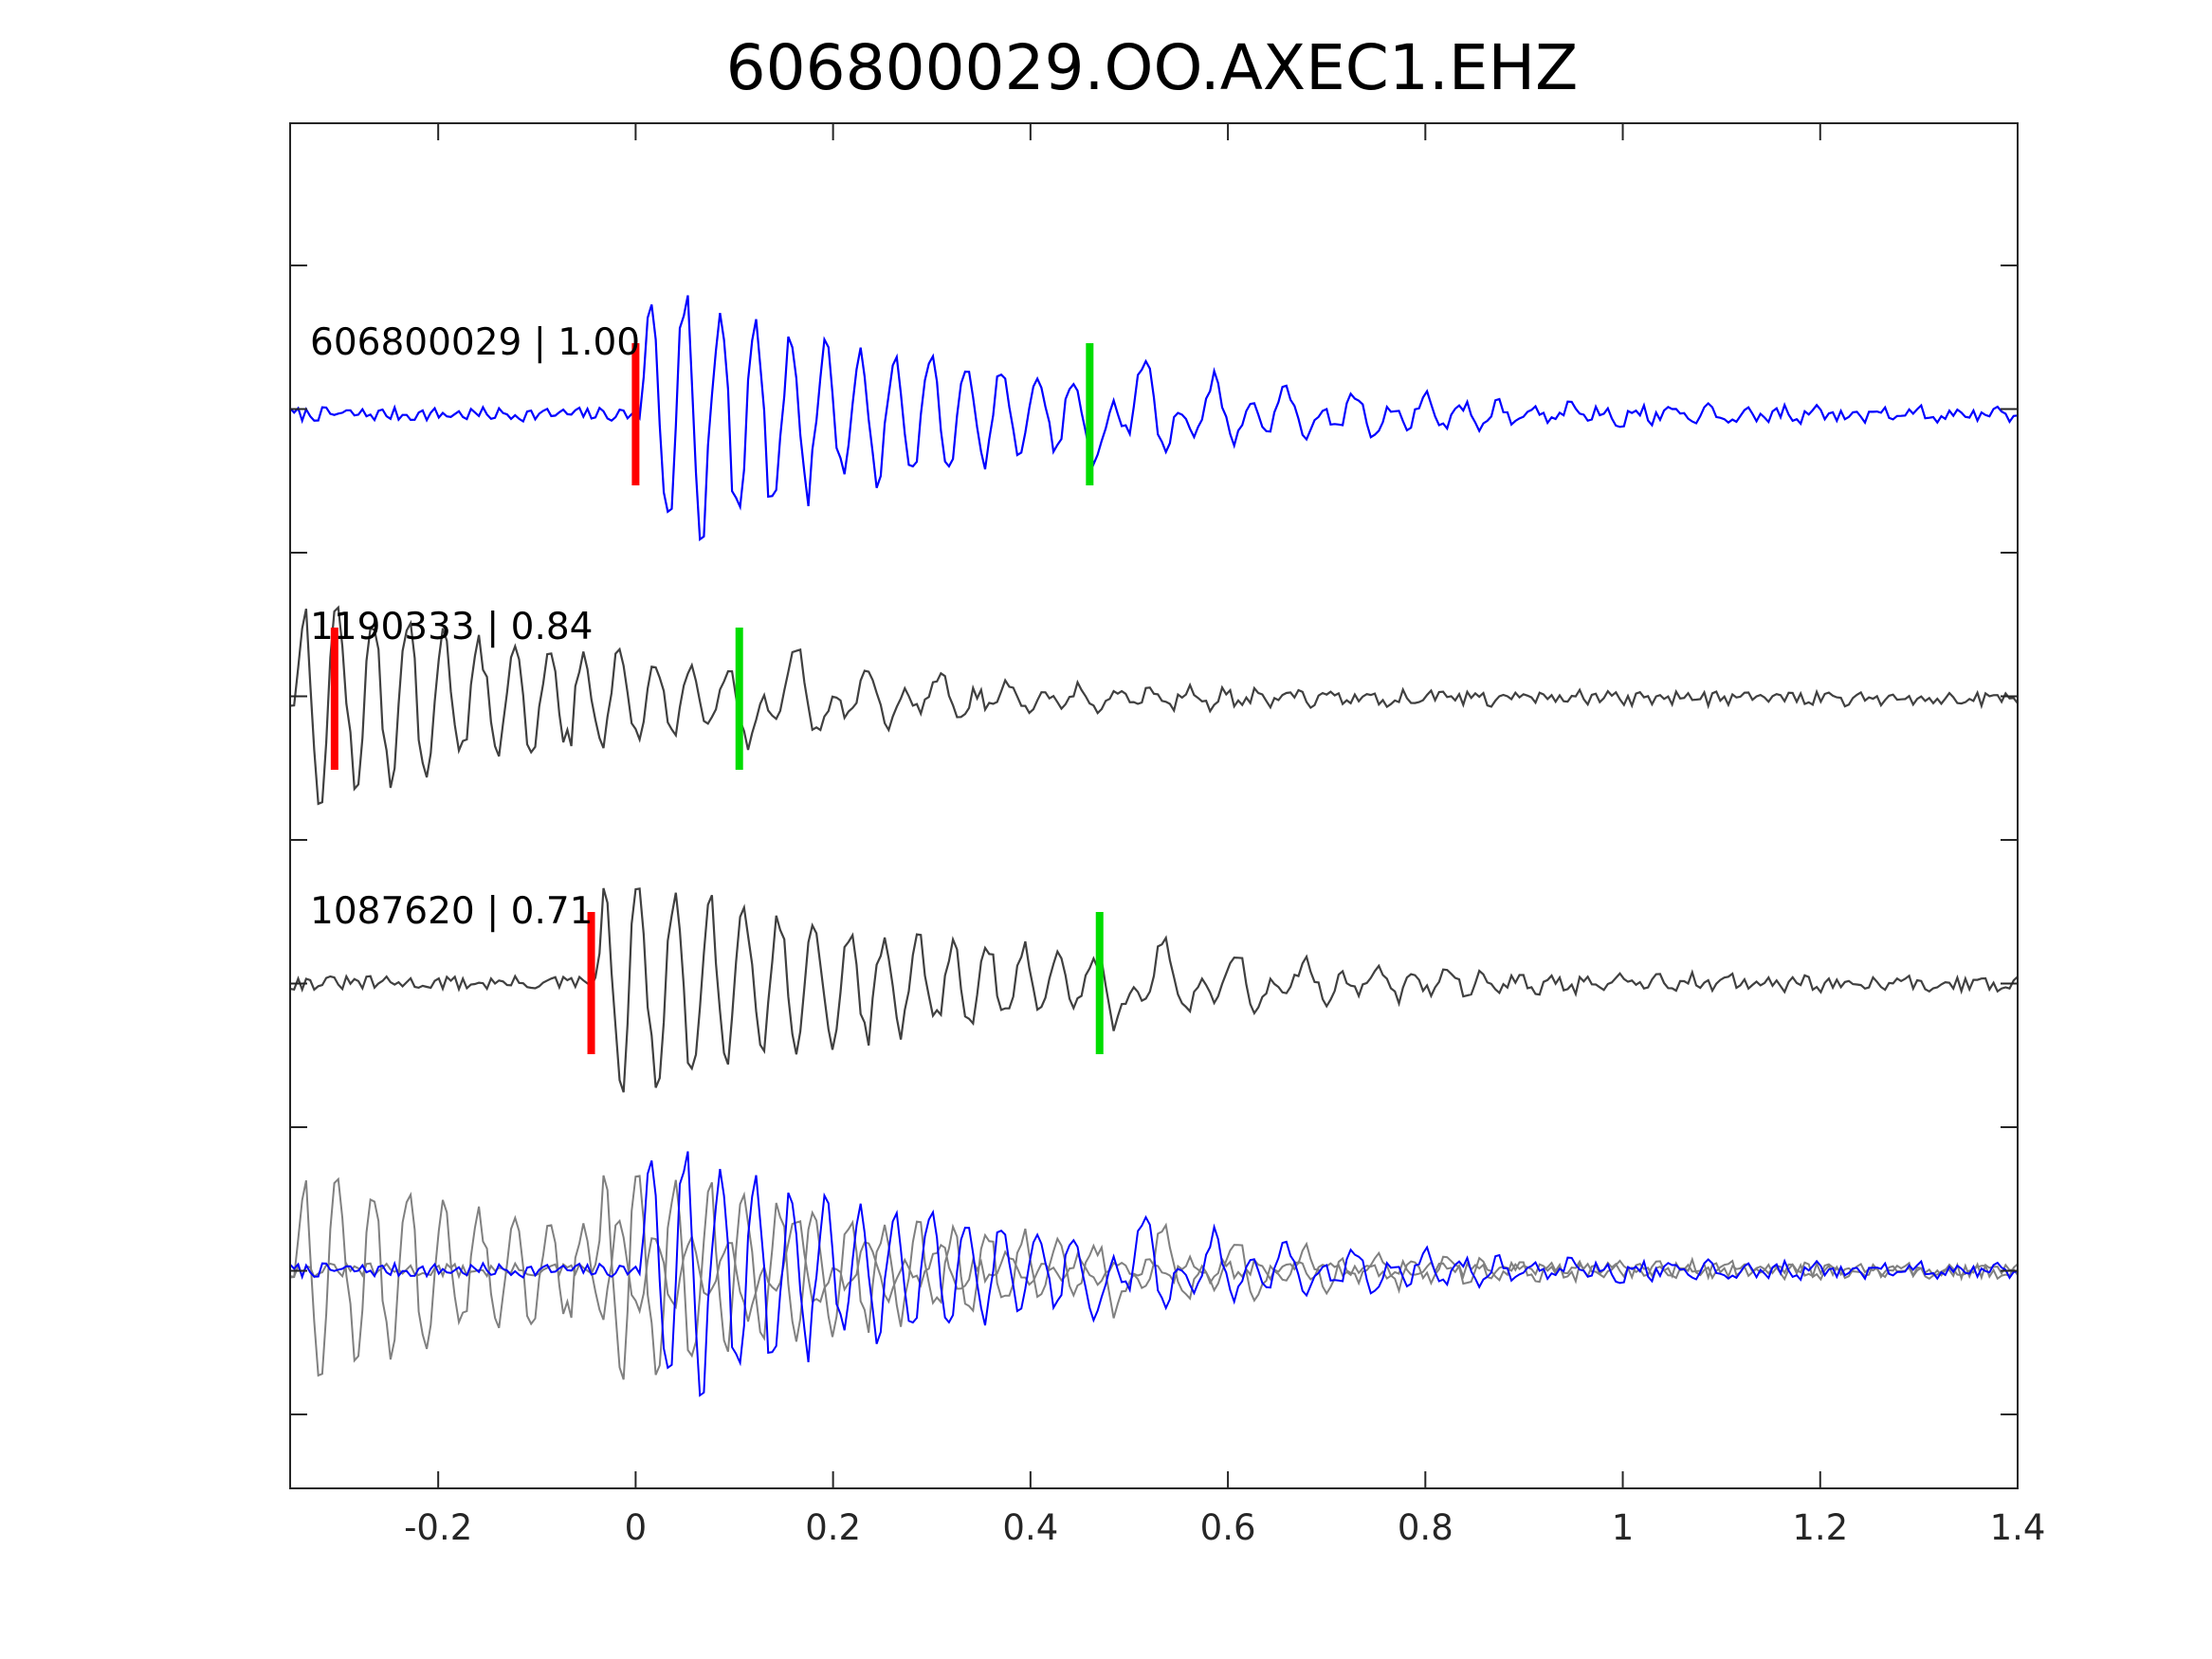  I want to click on chart-title: 606800029.OO.AXEC1.EHZ, so click(1152, 67).